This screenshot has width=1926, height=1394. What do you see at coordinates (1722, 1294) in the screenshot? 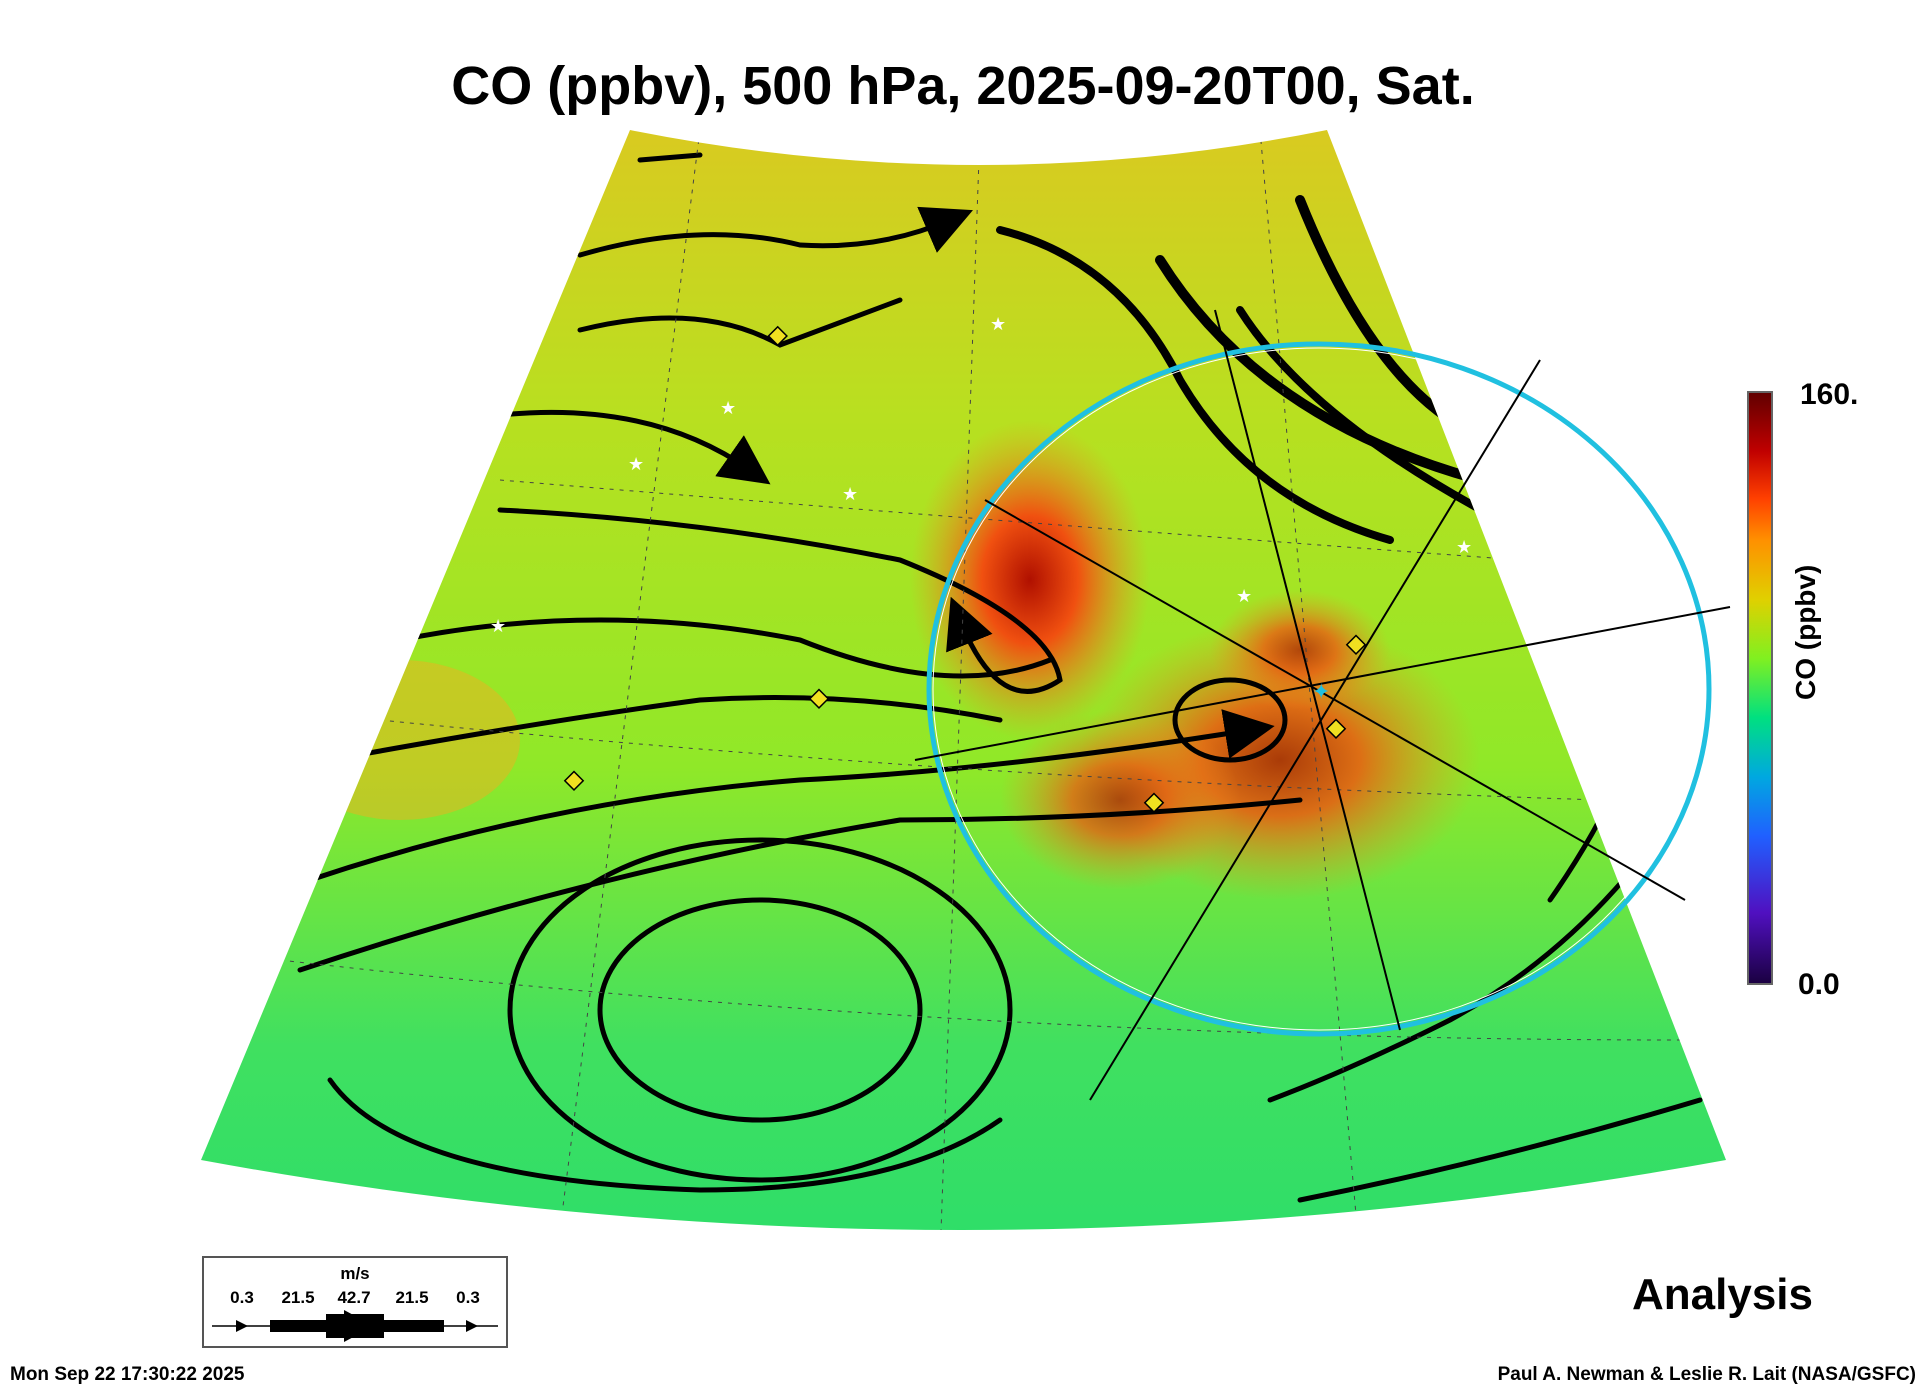
I see `product-label: Analysis` at bounding box center [1722, 1294].